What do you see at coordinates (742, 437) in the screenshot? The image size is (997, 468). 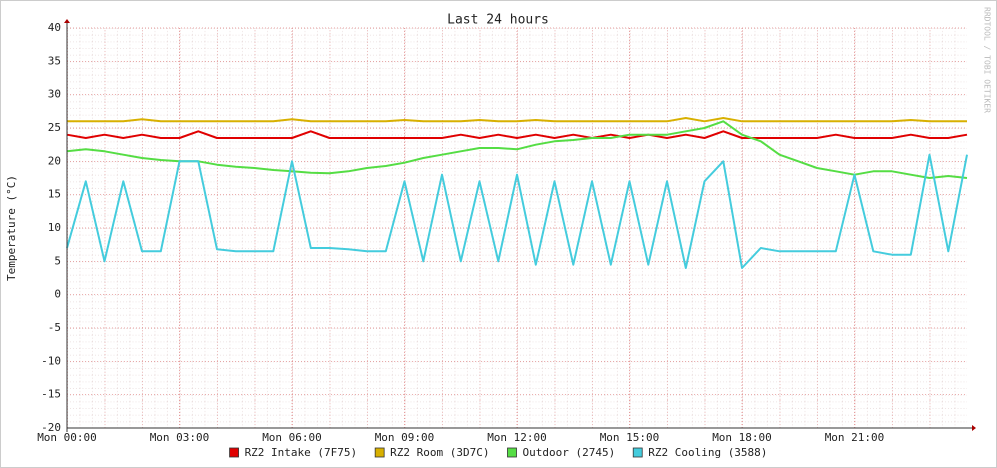 I see `x-tick-label: Mon 18:00` at bounding box center [742, 437].